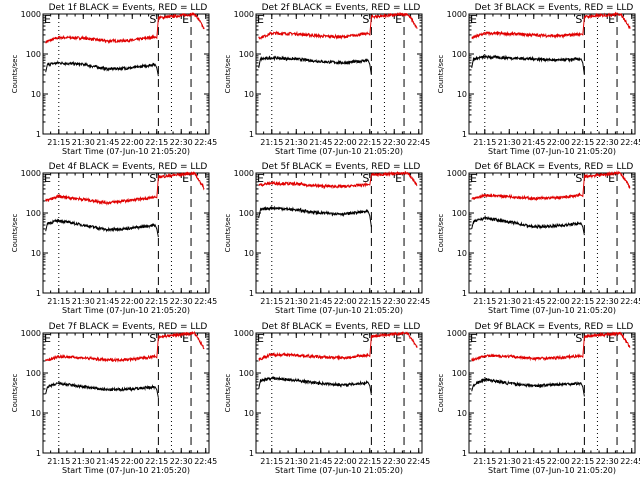  Describe the element at coordinates (341, 327) in the screenshot. I see `panel-title: Det 8f BLACK = Events, RED = LLD` at that location.